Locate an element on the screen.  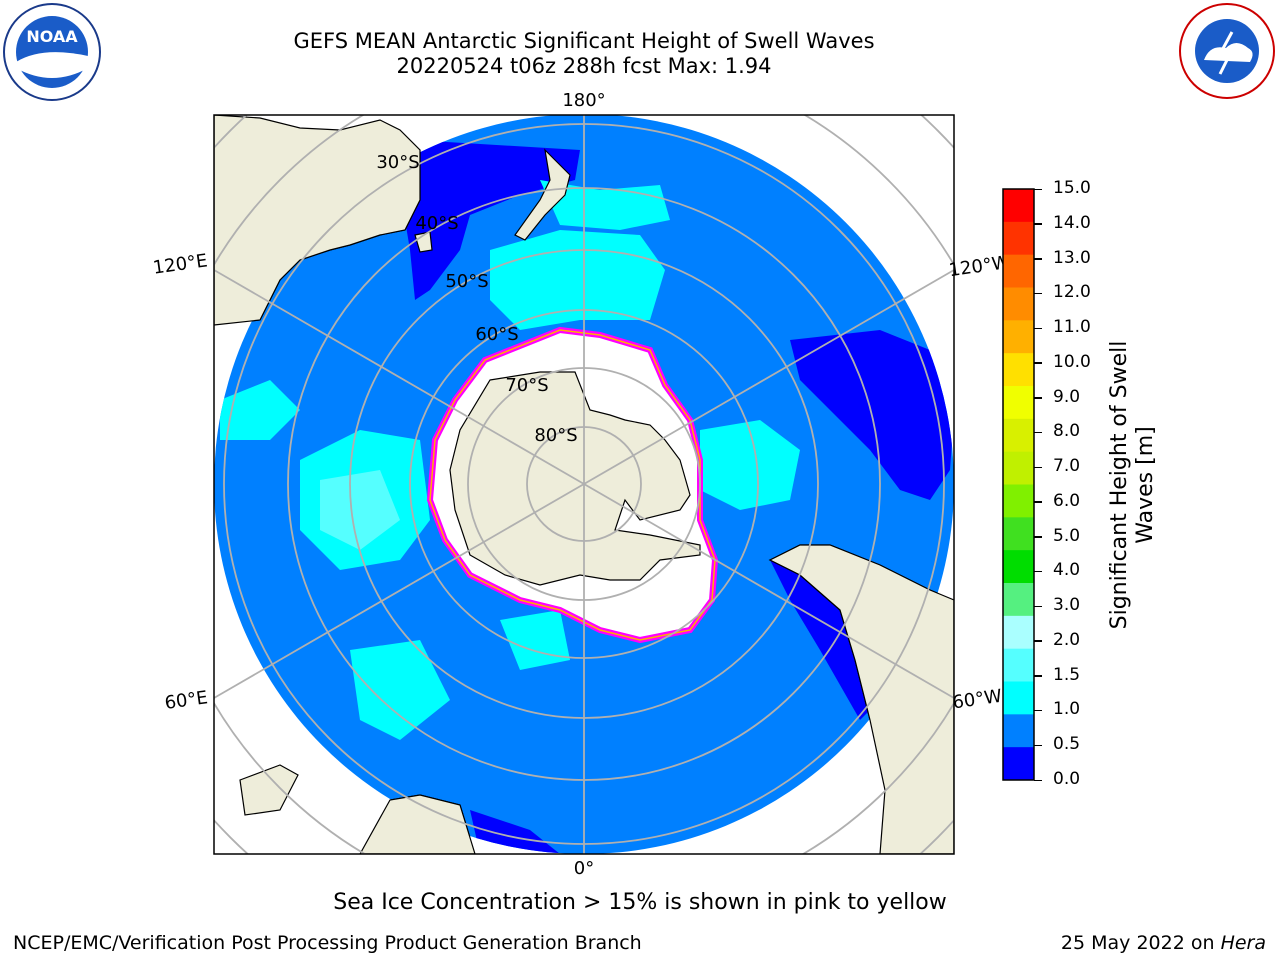
colorbar-tick-label: 15.0 is located at coordinates (1072, 188).